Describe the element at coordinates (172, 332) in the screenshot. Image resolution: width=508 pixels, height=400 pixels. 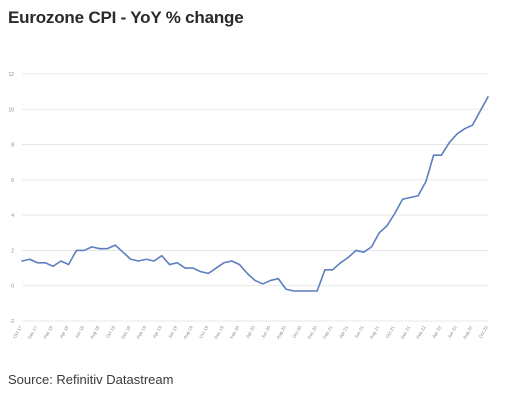
I see `x-tick-label: Jun 19` at that location.